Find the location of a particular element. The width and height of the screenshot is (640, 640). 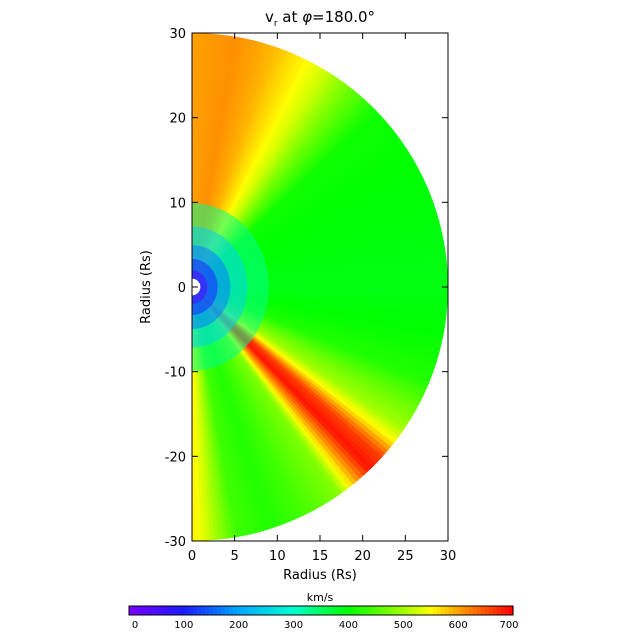

x-tick-label: 0 is located at coordinates (192, 556).